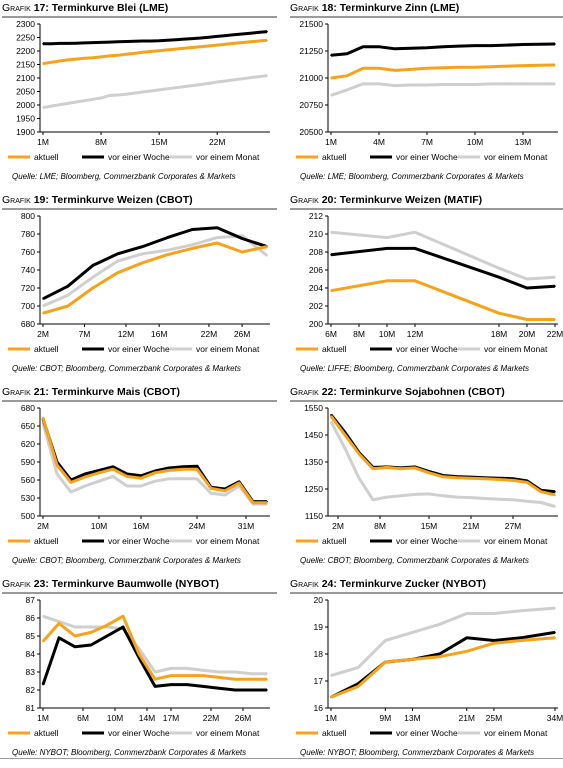  What do you see at coordinates (313, 408) in the screenshot?
I see `y-tick-label: 1550` at bounding box center [313, 408].